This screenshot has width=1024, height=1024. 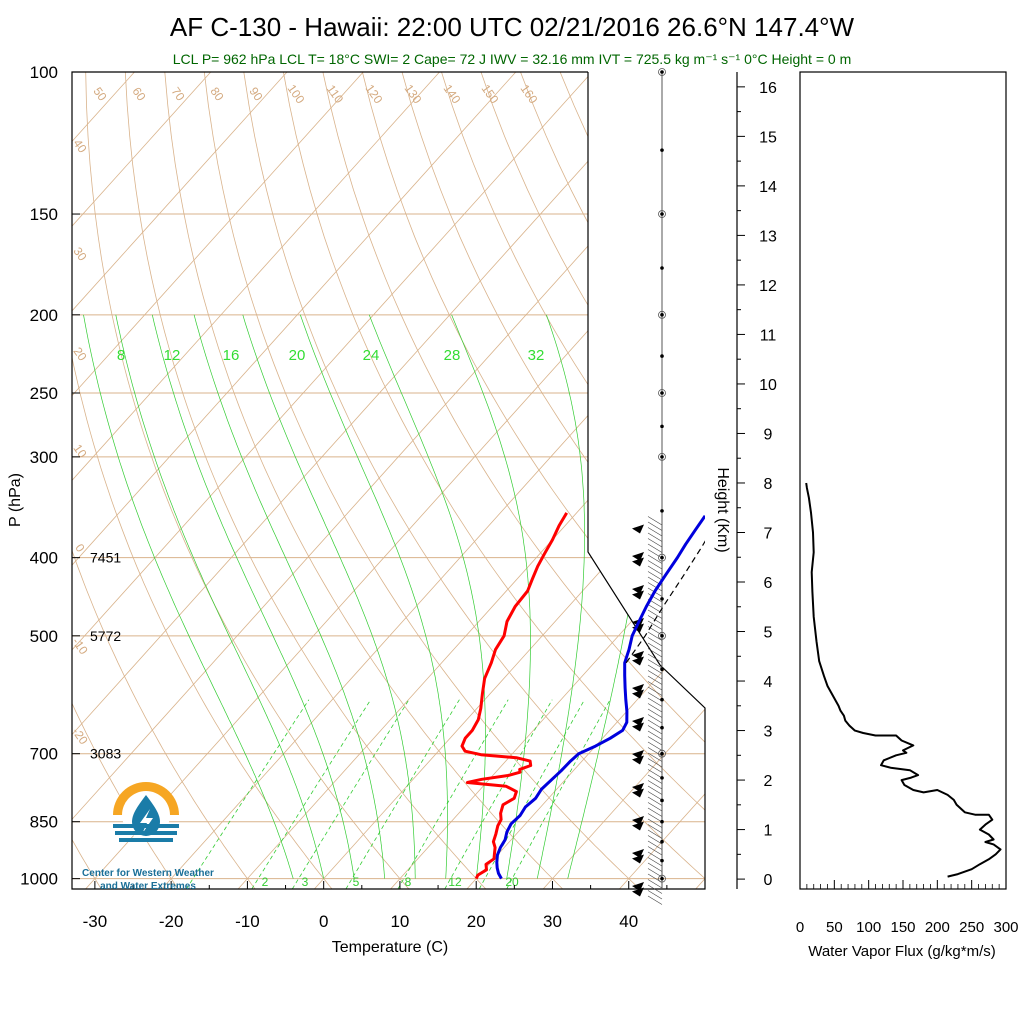 I want to click on isotherm-label: 130, so click(x=413, y=94).